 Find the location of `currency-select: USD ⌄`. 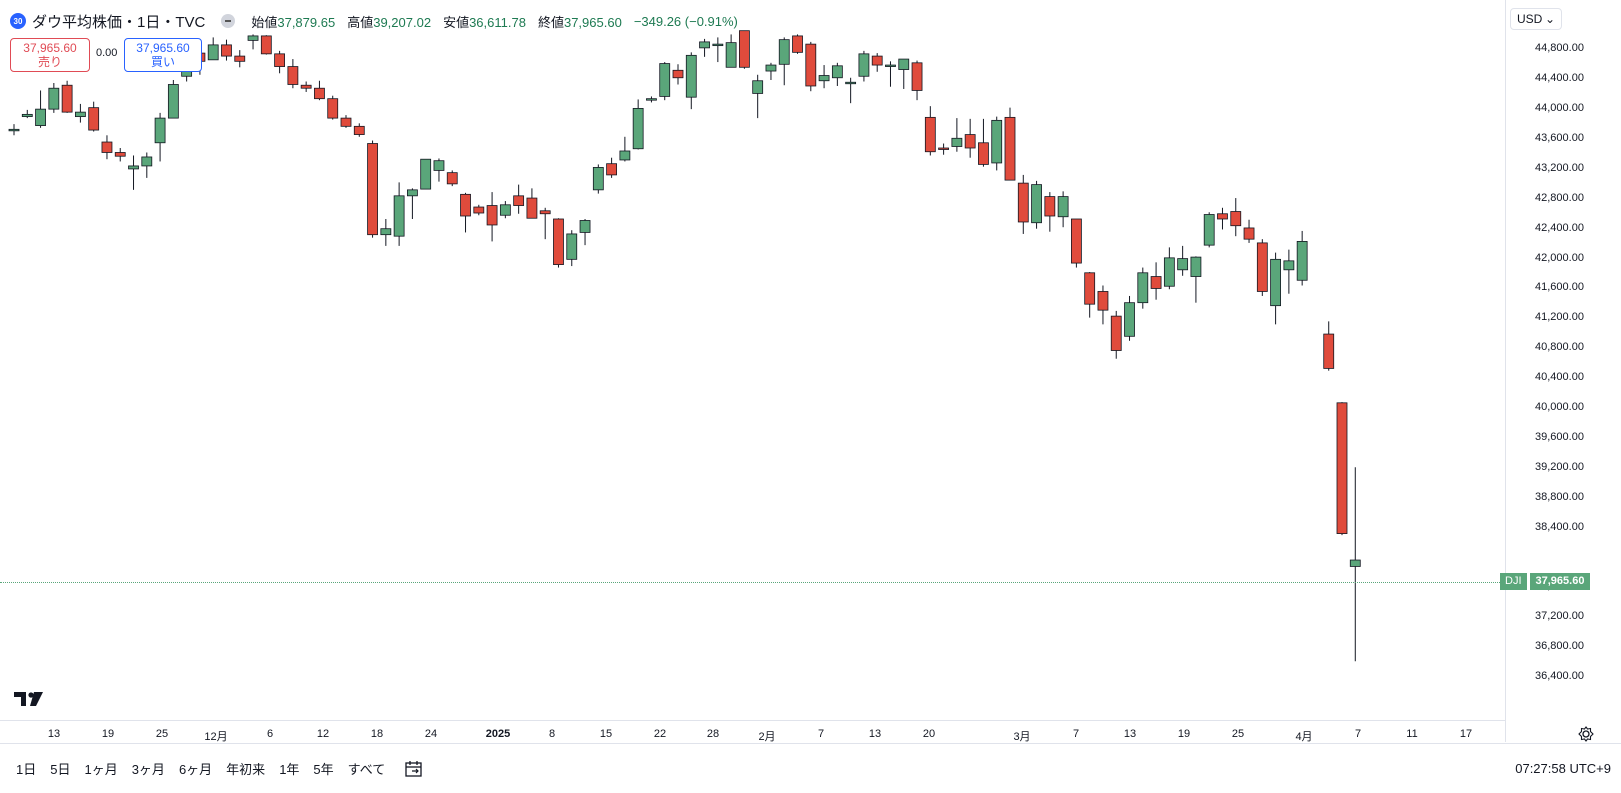

currency-select: USD ⌄ is located at coordinates (1536, 19).